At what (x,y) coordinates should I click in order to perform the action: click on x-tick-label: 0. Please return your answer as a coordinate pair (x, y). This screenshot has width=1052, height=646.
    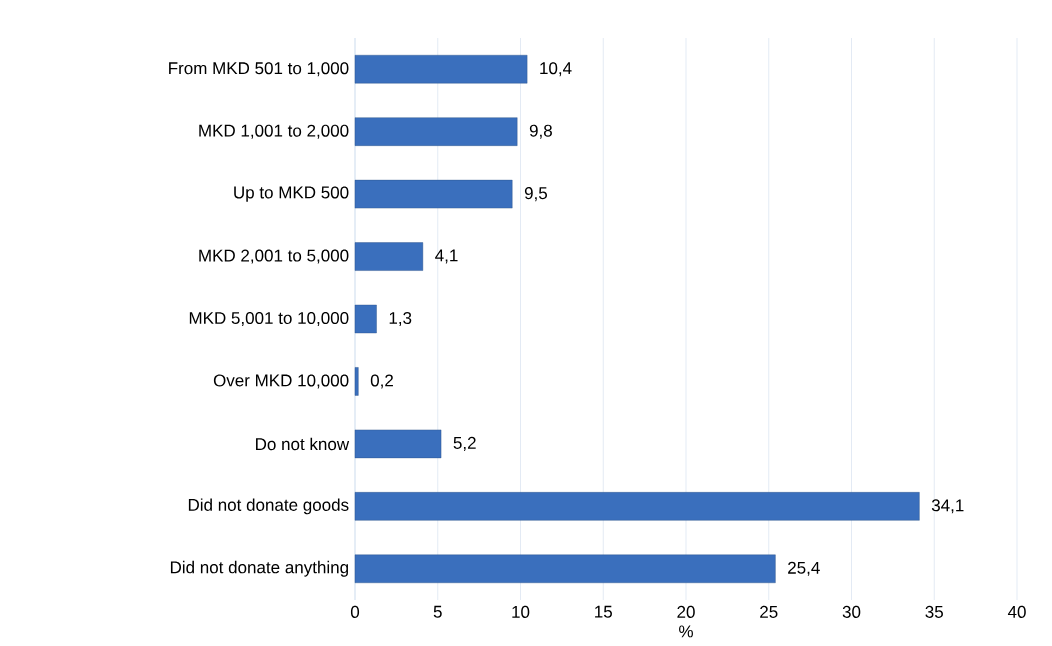
    Looking at the image, I should click on (355, 611).